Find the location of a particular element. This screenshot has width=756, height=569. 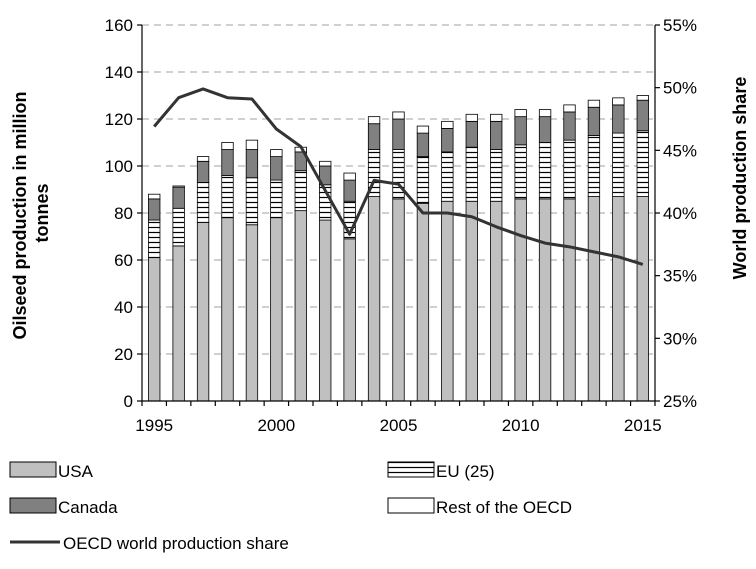

y-tick-label: 40 is located at coordinates (123, 307).